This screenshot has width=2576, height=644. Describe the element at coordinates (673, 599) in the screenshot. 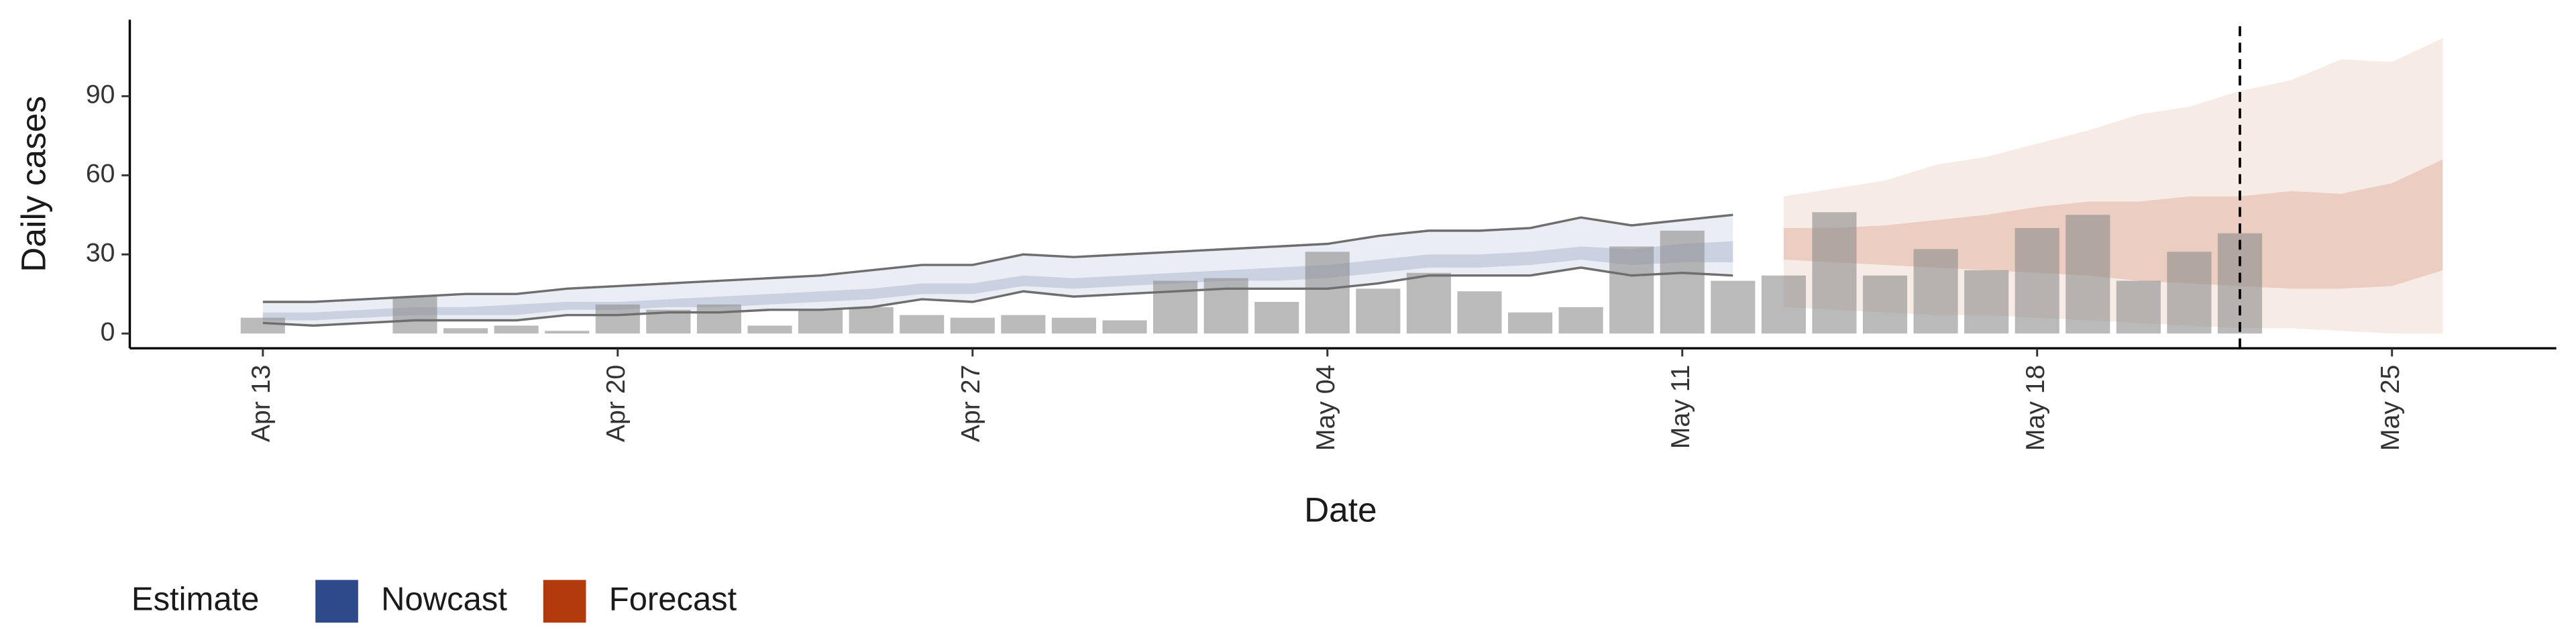

I see `legend-label: Forecast` at that location.